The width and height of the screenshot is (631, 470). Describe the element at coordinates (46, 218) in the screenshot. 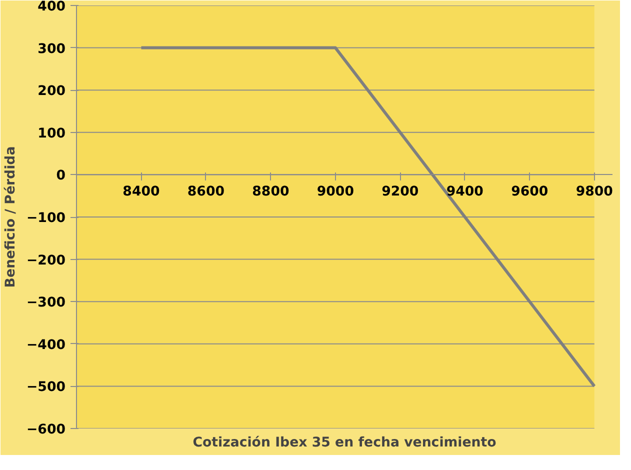

I see `y-tick-label: −100` at that location.